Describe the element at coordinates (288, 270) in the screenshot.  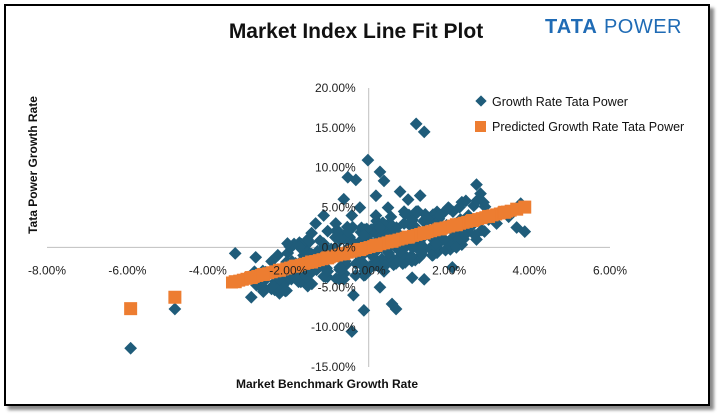
I see `x-tick-label: -2.00%` at that location.